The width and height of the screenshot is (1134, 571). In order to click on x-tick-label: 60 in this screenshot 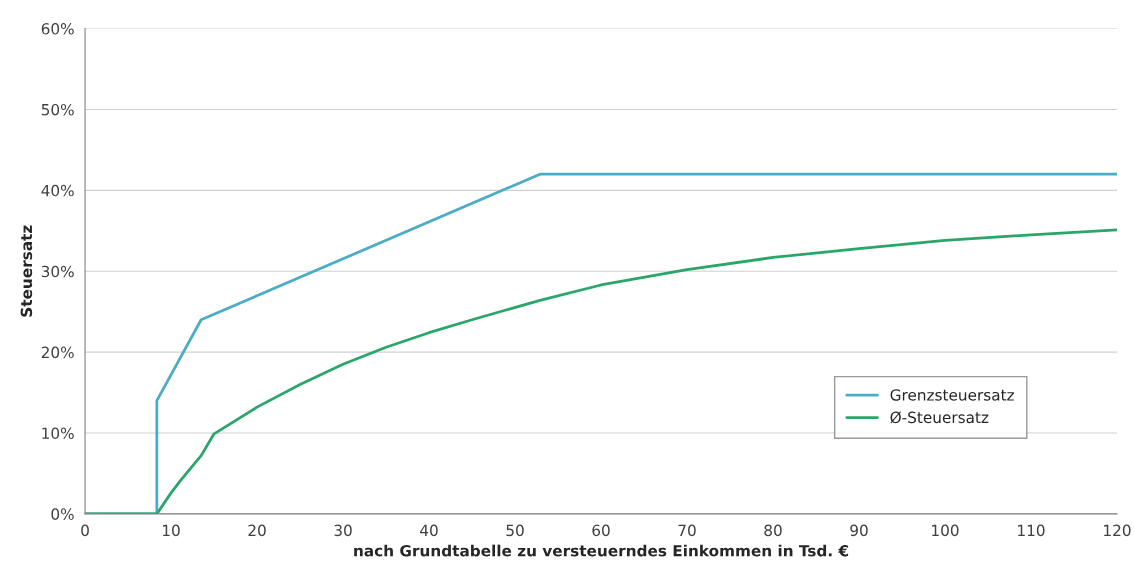, I will do `click(601, 530)`.